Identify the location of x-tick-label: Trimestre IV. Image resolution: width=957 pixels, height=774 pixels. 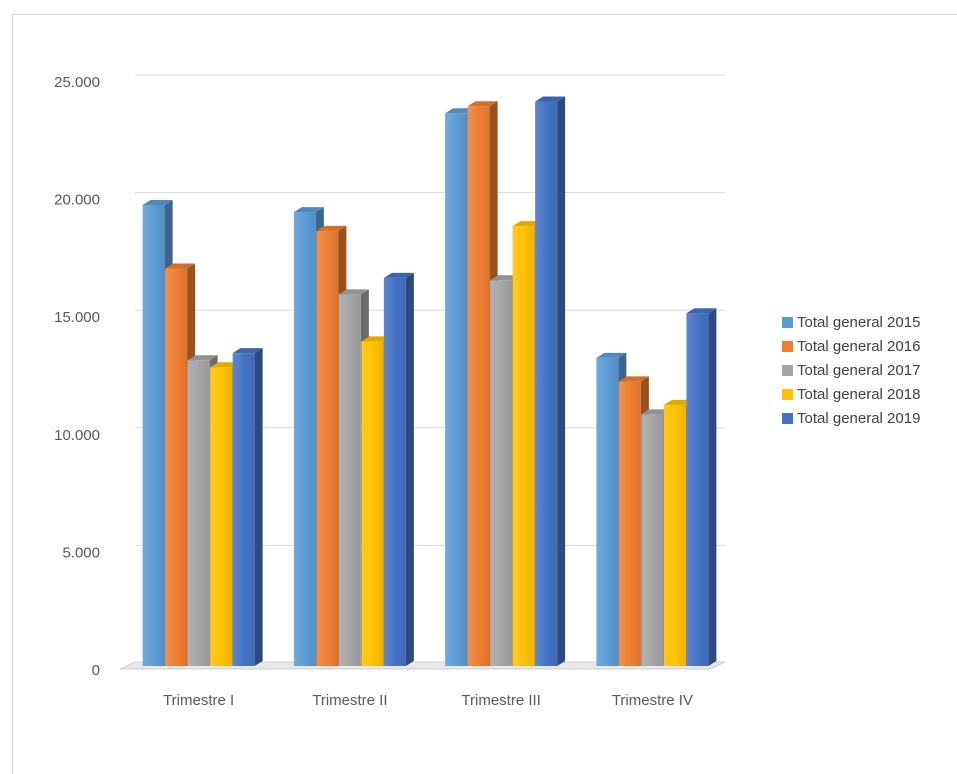
(652, 700).